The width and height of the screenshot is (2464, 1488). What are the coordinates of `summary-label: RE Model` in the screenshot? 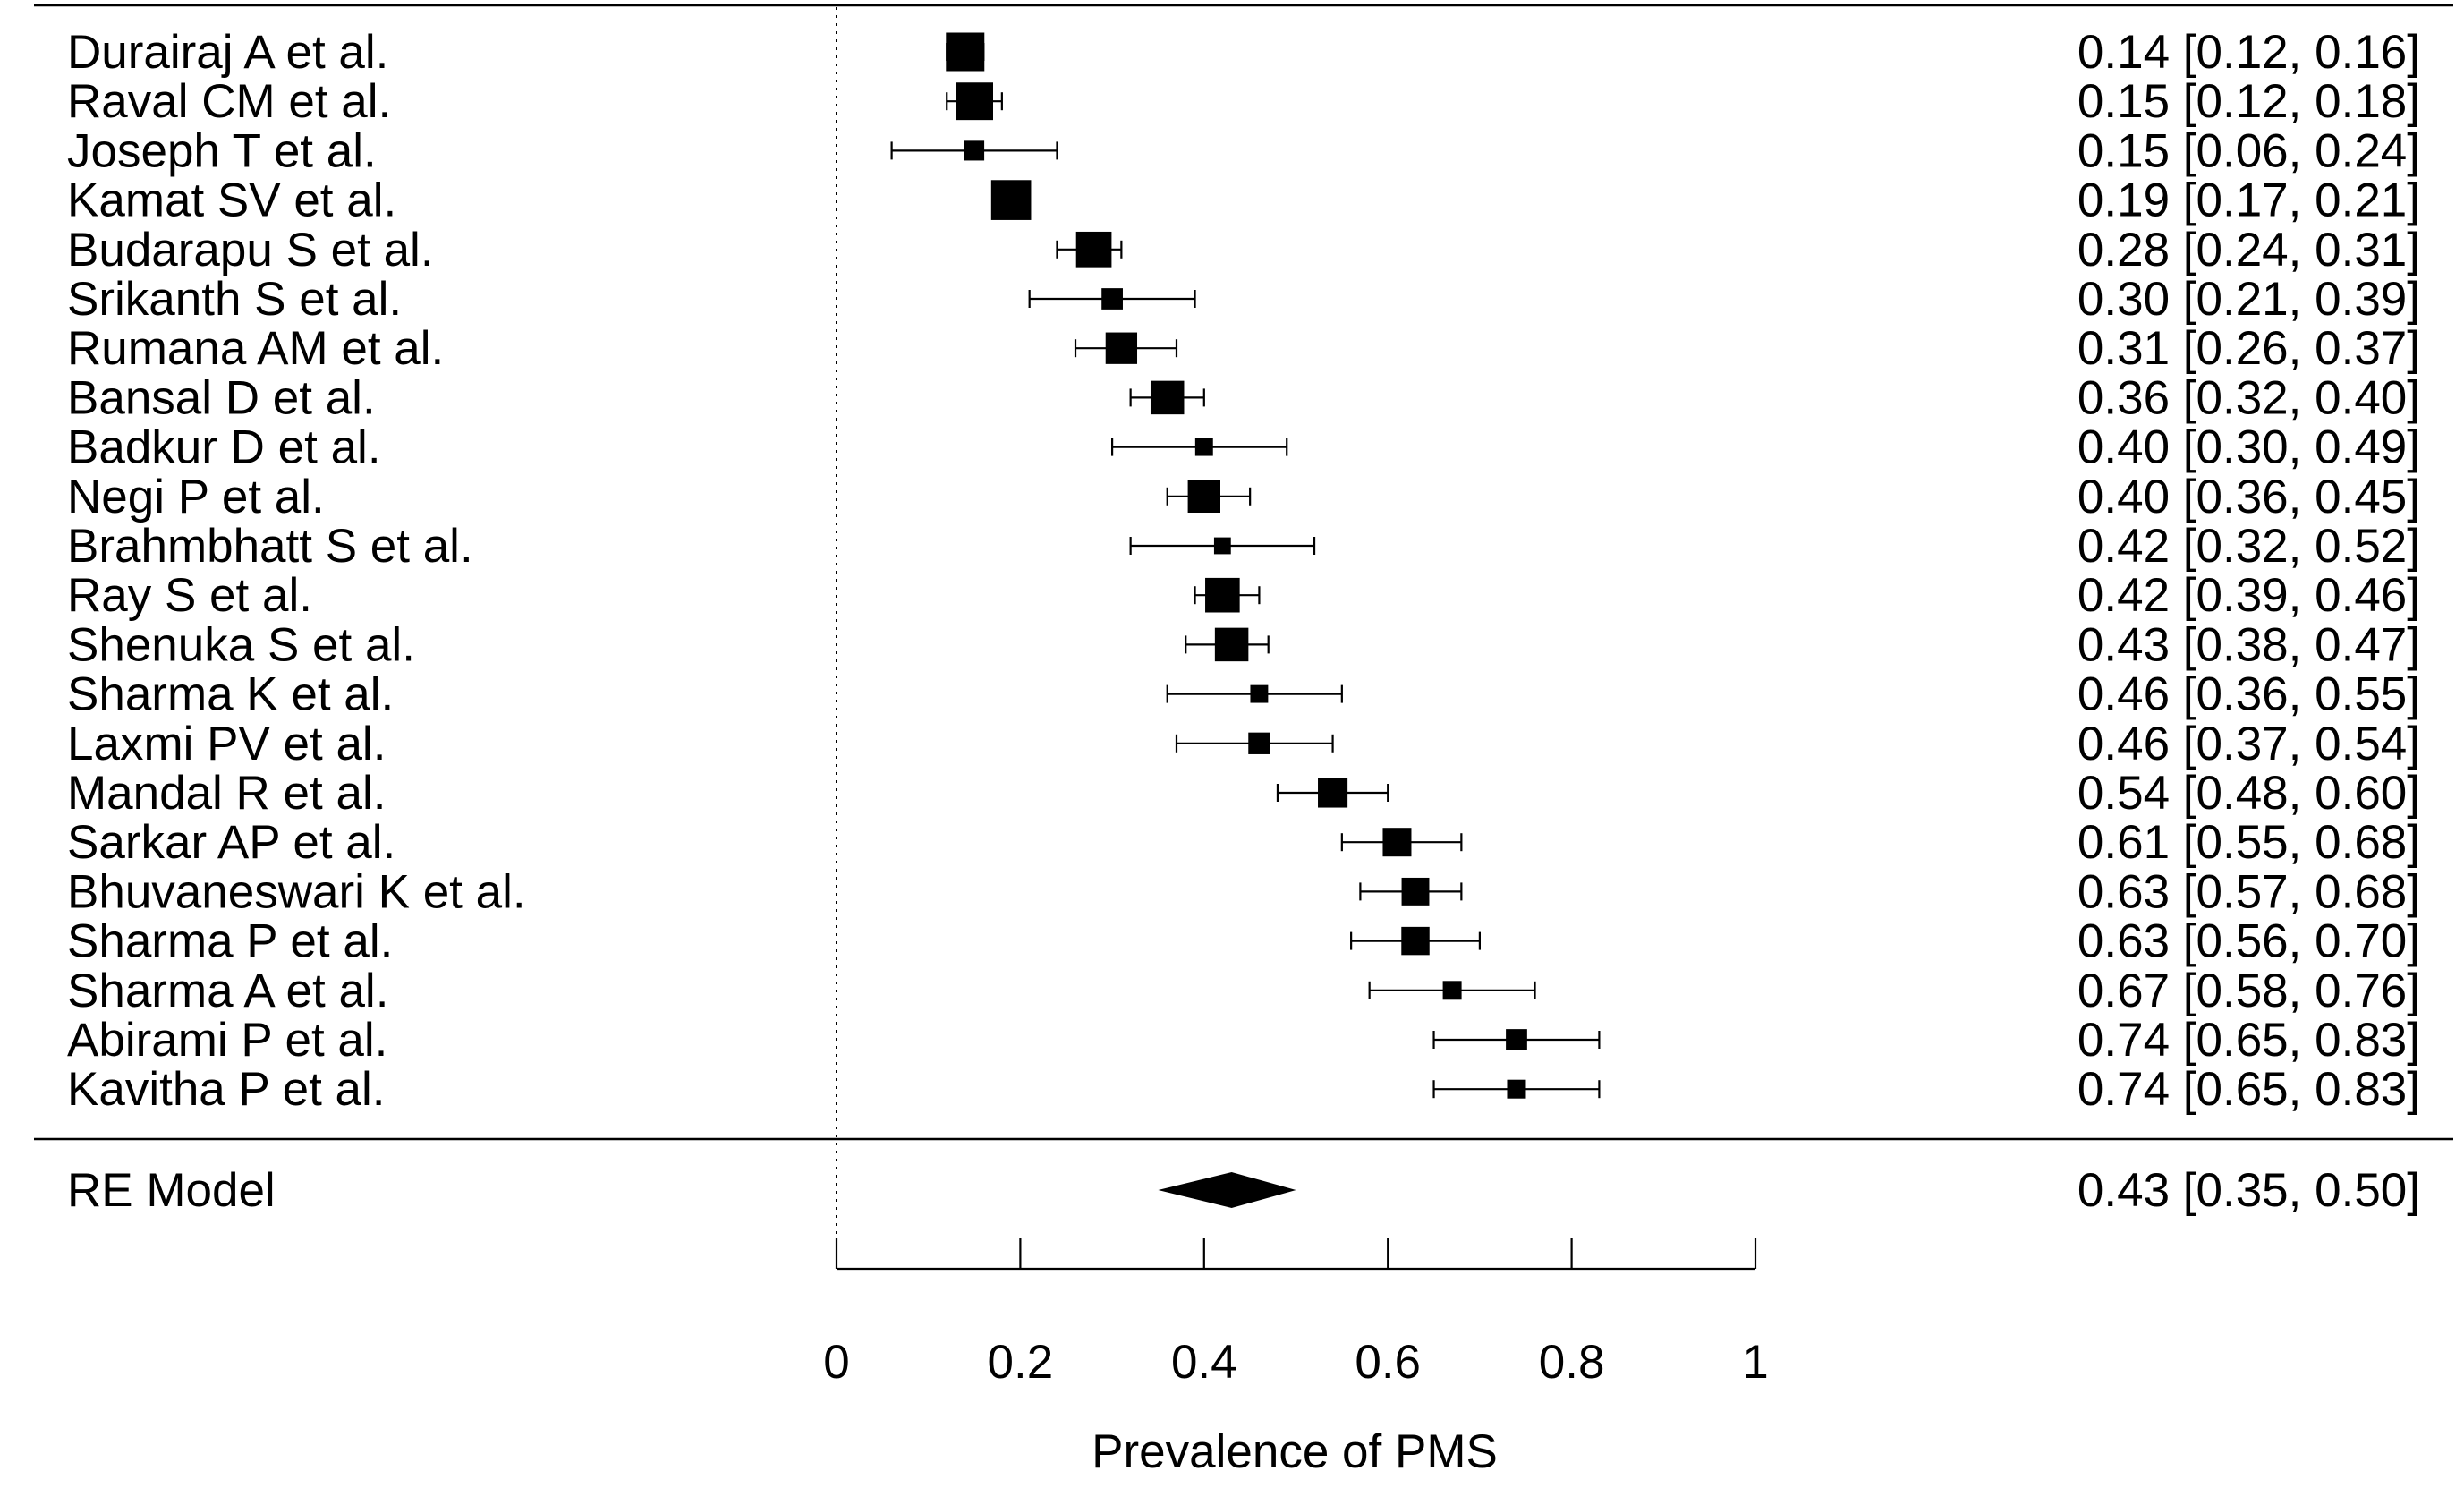 It's located at (171, 1190).